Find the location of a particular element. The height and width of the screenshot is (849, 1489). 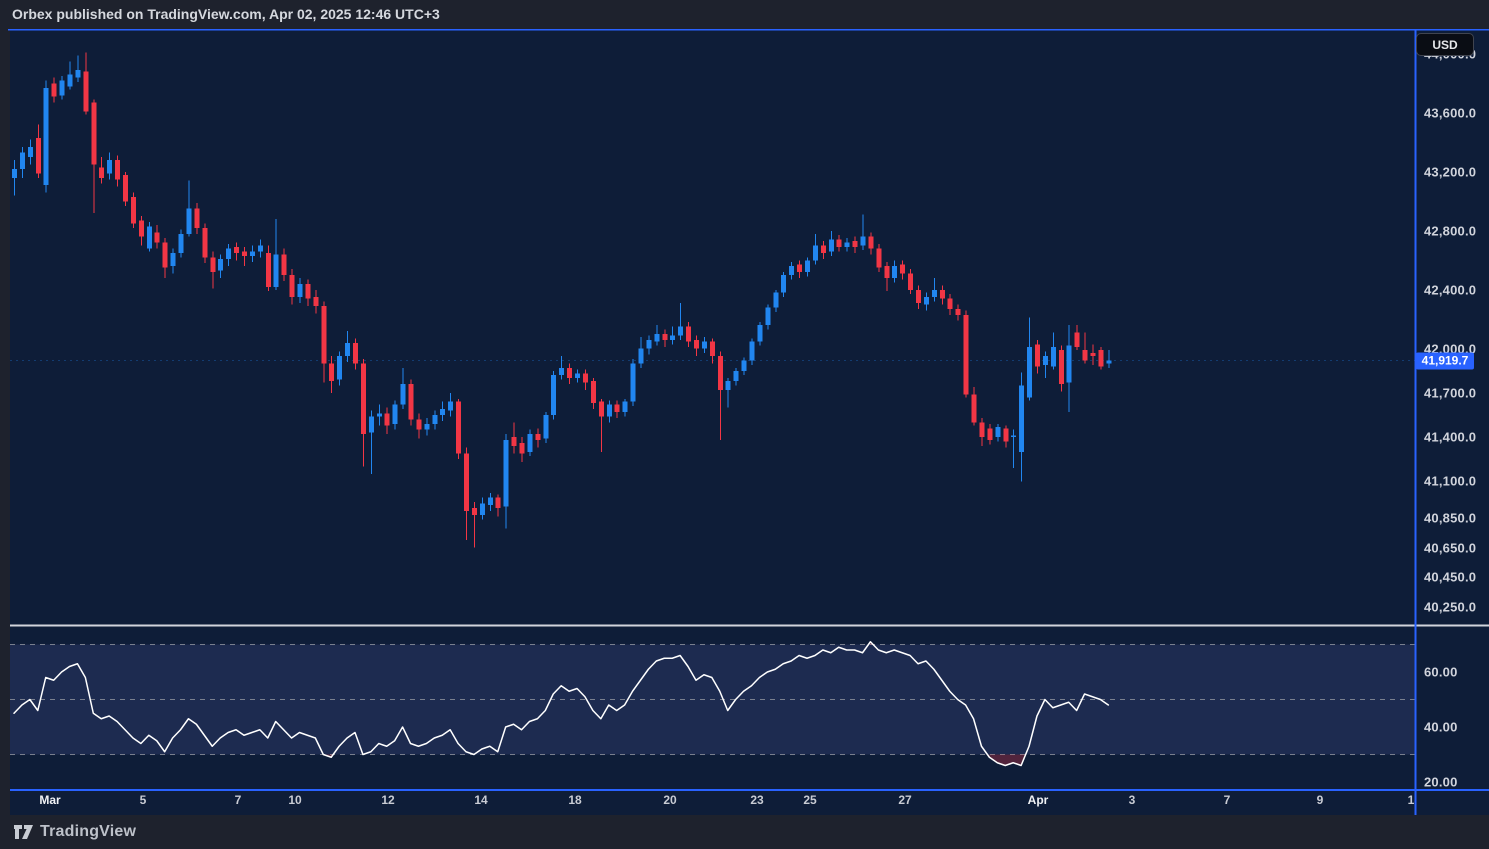

time-axis-label: 14 is located at coordinates (481, 800).